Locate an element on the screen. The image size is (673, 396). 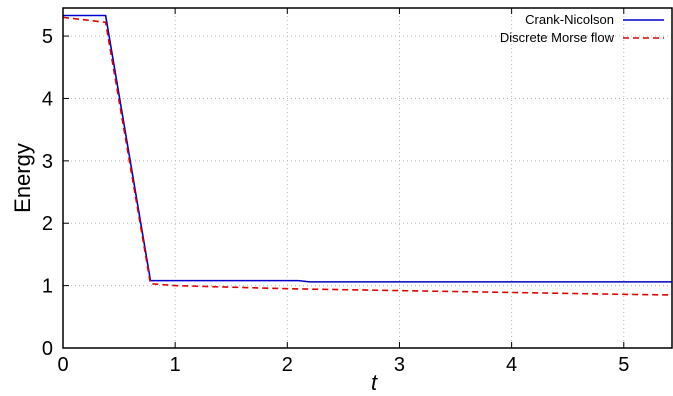
x-axis-title: t is located at coordinates (374, 382).